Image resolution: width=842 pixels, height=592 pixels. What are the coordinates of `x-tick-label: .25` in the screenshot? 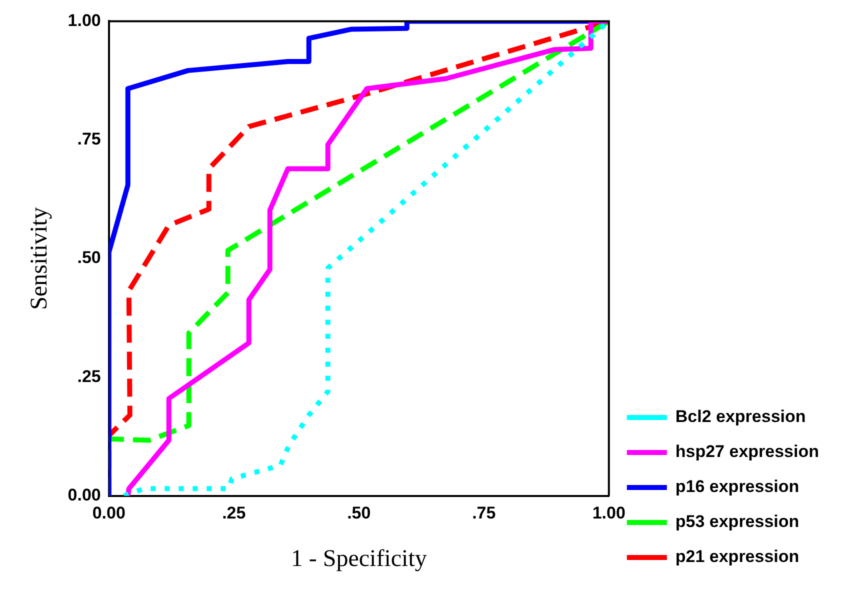 It's located at (234, 513).